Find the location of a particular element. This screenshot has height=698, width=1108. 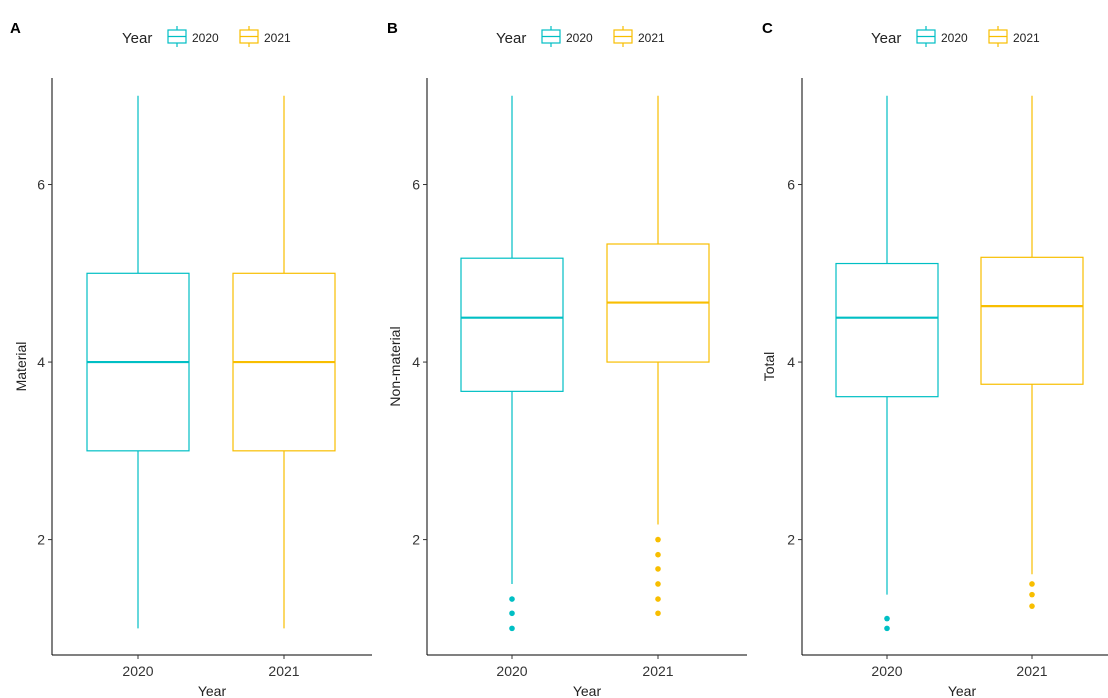

y-axis-title: Non-material is located at coordinates (395, 366).